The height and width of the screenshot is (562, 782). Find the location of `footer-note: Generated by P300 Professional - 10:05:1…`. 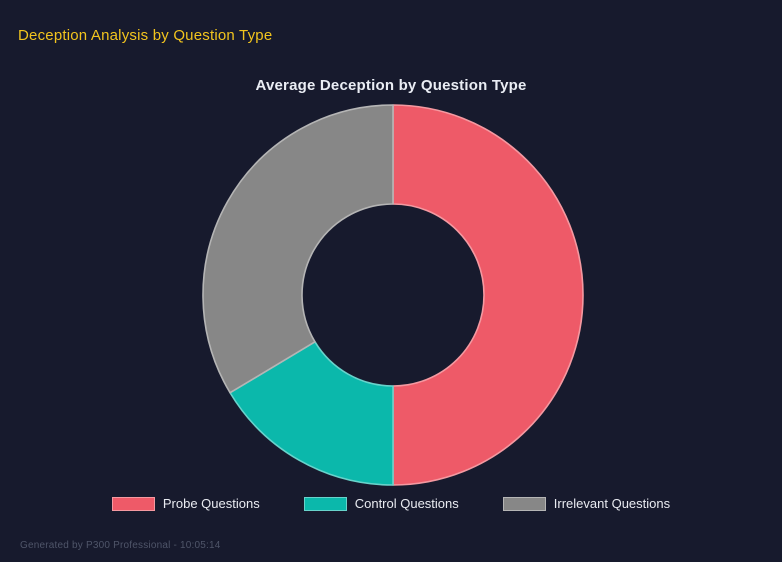

footer-note: Generated by P300 Professional - 10:05:1… is located at coordinates (120, 545).